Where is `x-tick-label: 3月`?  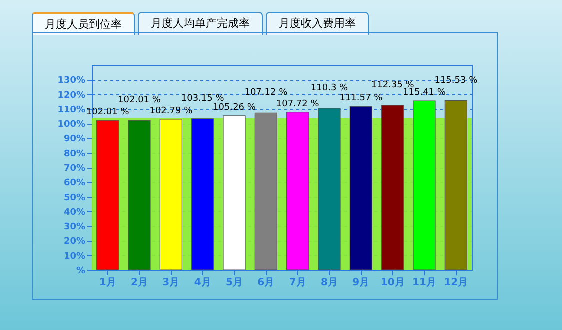 x-tick-label: 3月 is located at coordinates (171, 283).